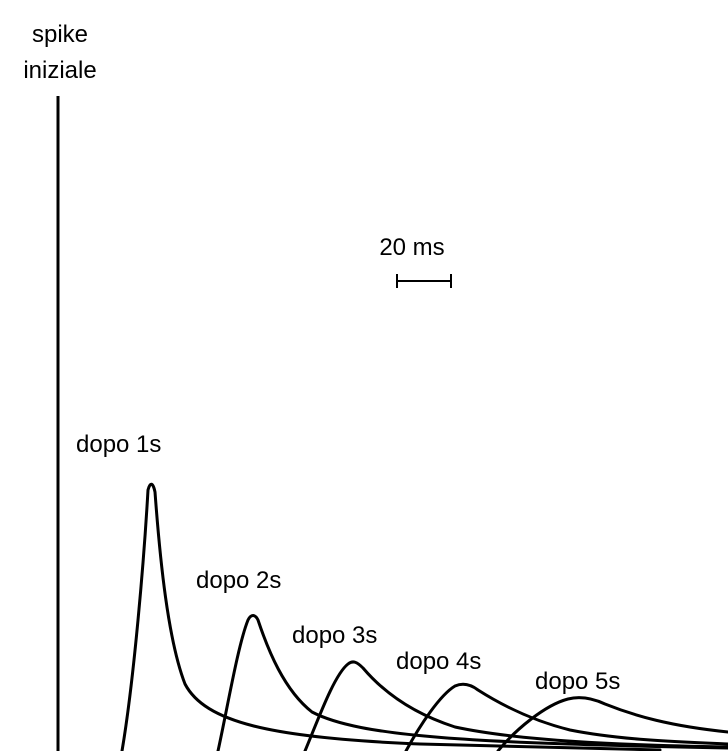  Describe the element at coordinates (334, 635) in the screenshot. I see `trace-label-3s: dopo 3s` at that location.